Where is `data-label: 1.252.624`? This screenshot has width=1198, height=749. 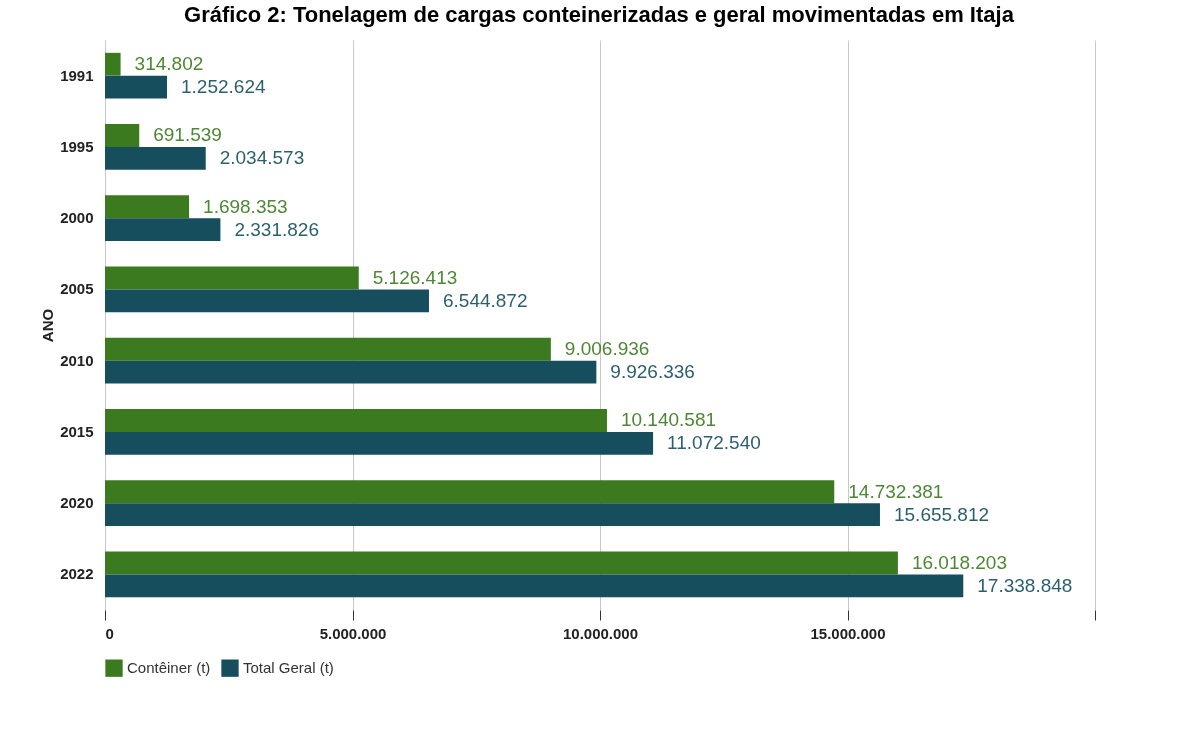
data-label: 1.252.624 is located at coordinates (223, 87).